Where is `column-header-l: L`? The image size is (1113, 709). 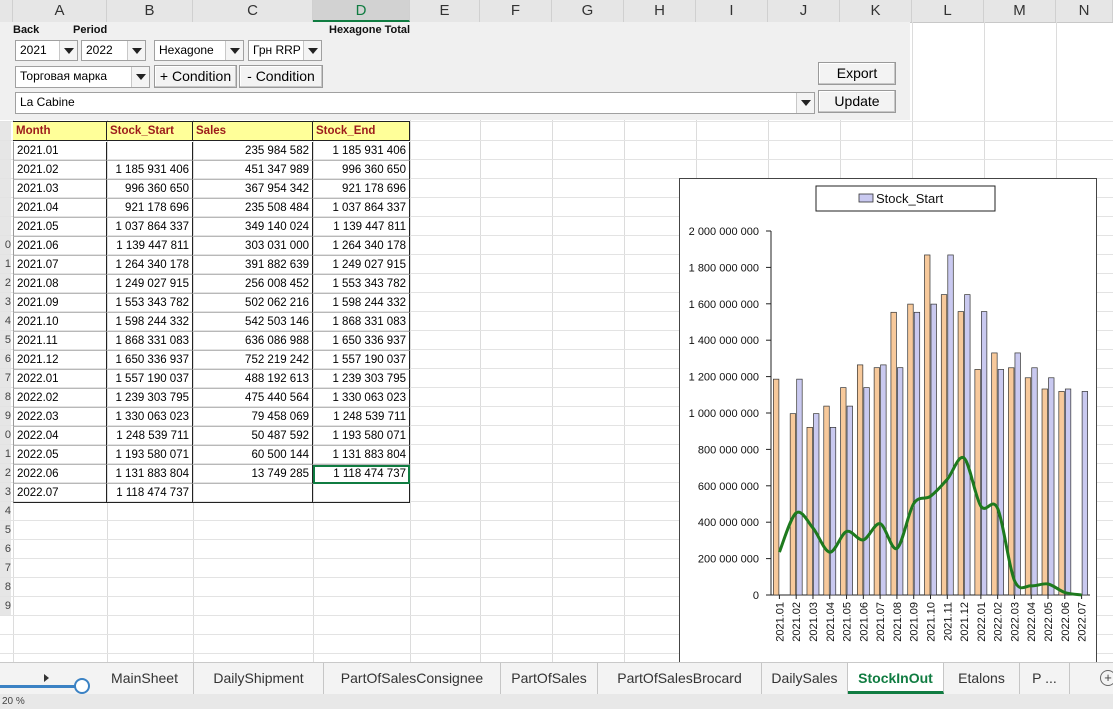 column-header-l: L is located at coordinates (948, 11).